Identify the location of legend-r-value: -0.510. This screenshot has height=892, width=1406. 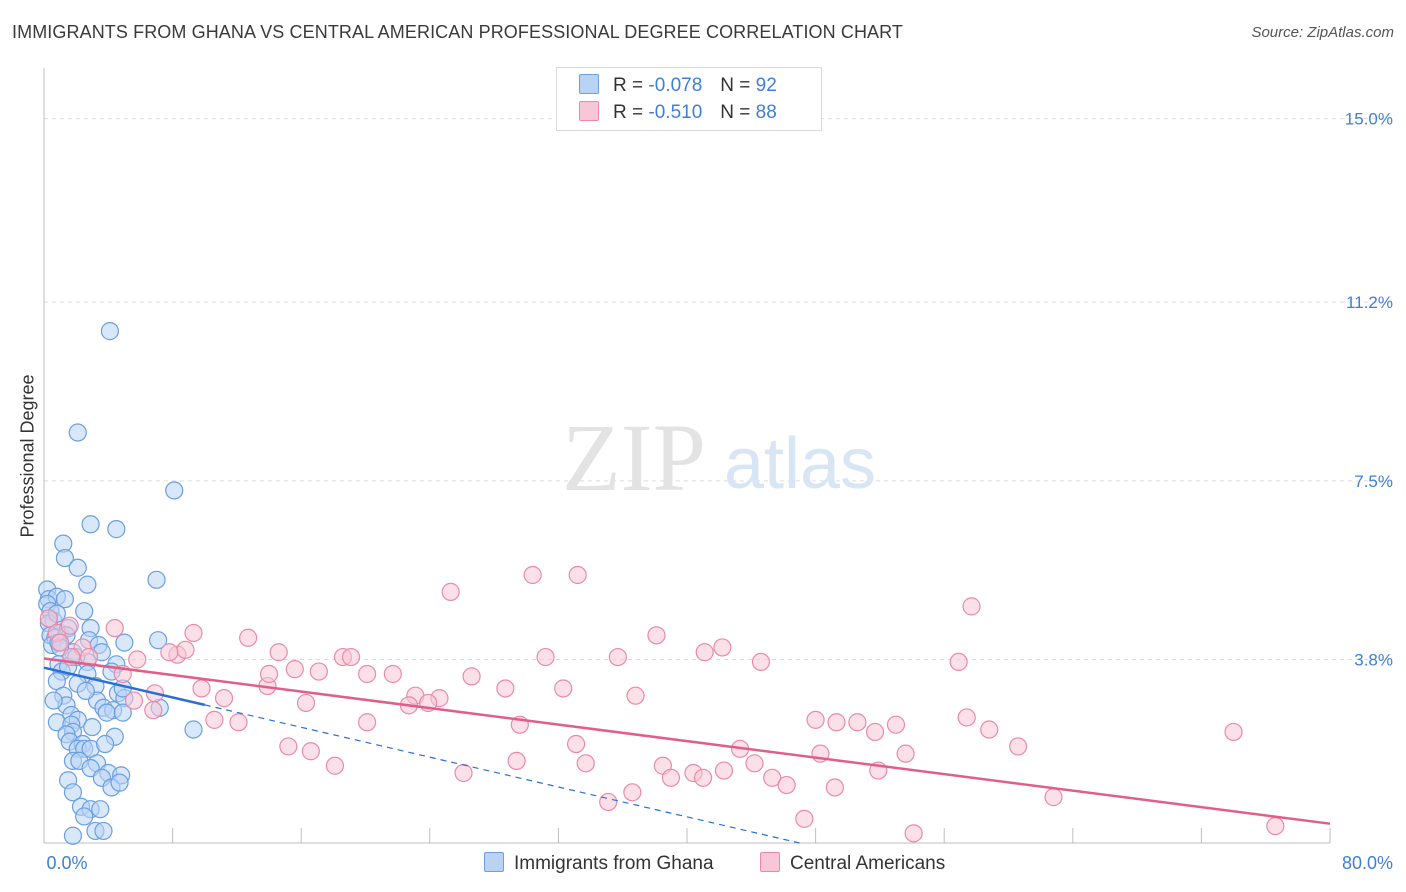
(675, 112).